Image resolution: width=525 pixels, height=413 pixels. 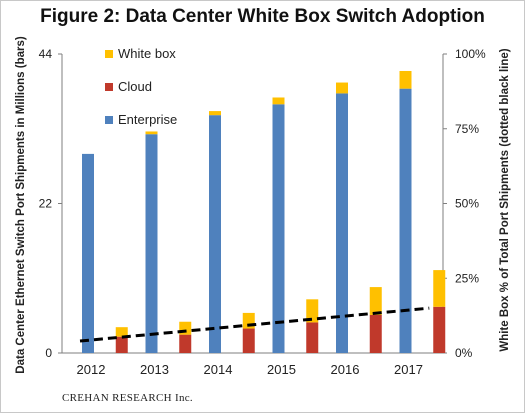 What do you see at coordinates (470, 54) in the screenshot?
I see `y-right-tick-label: 100%` at bounding box center [470, 54].